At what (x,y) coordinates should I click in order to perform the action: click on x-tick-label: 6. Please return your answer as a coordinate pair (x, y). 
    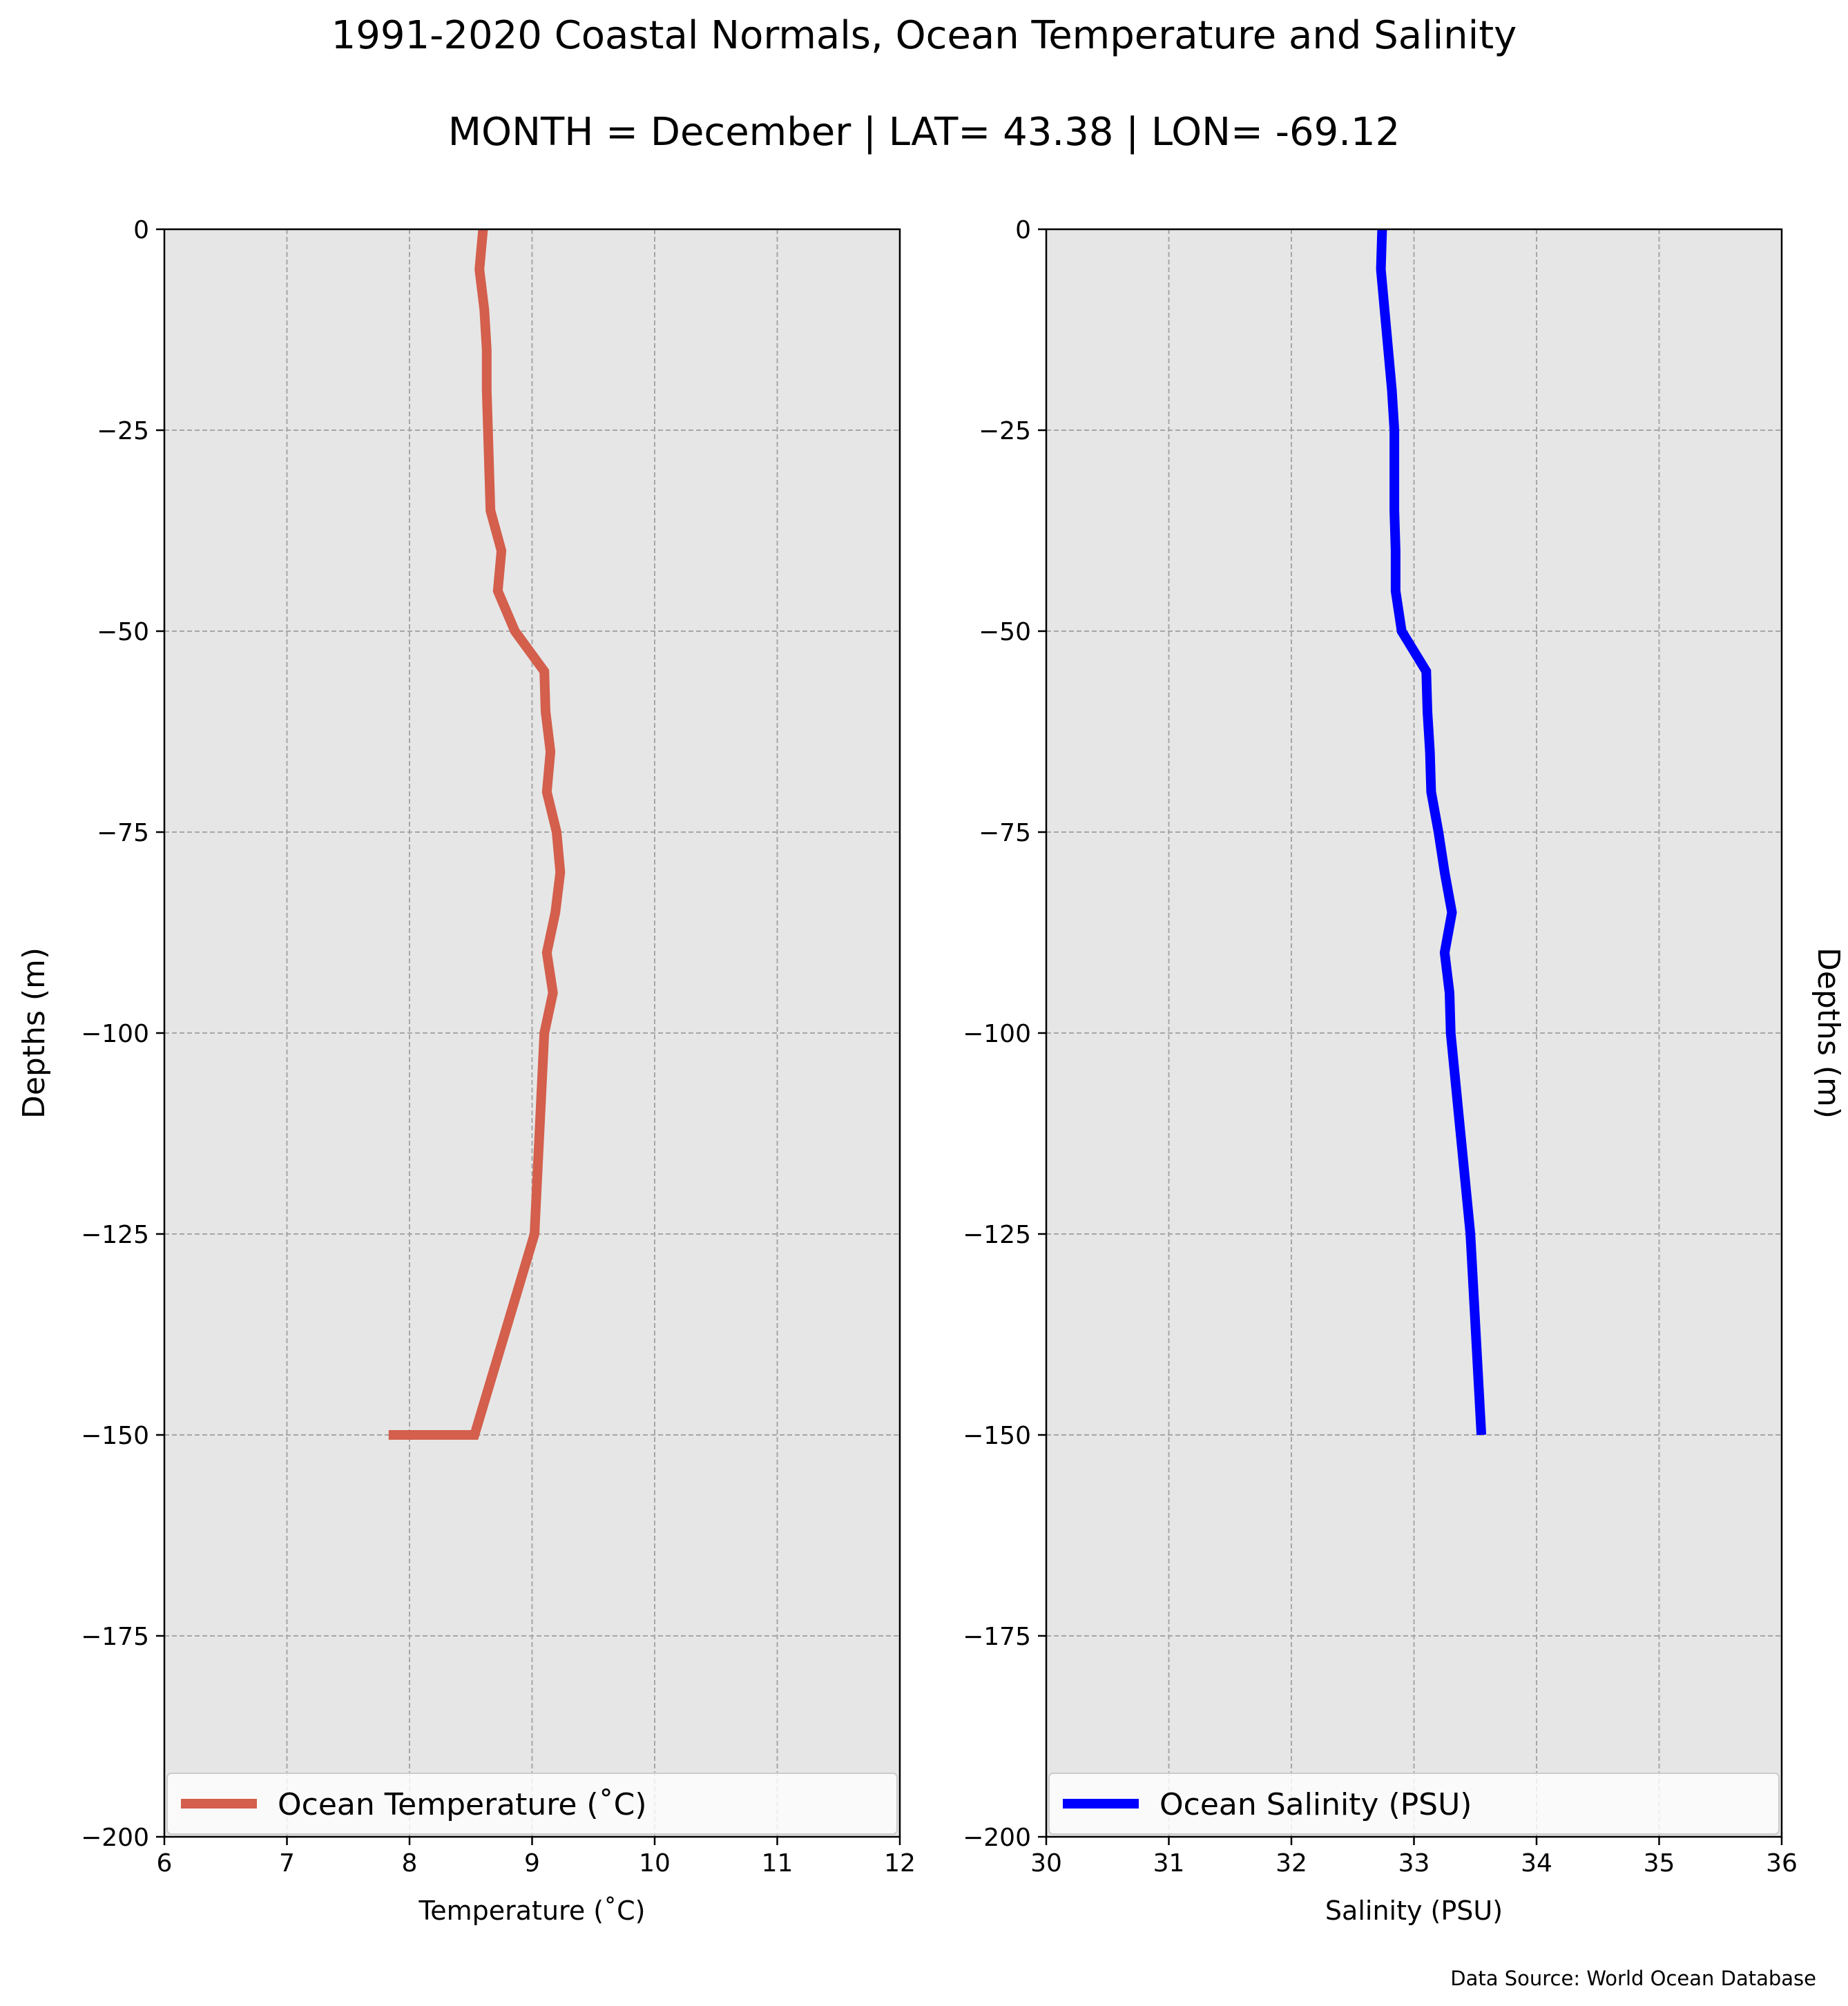
    Looking at the image, I should click on (165, 1864).